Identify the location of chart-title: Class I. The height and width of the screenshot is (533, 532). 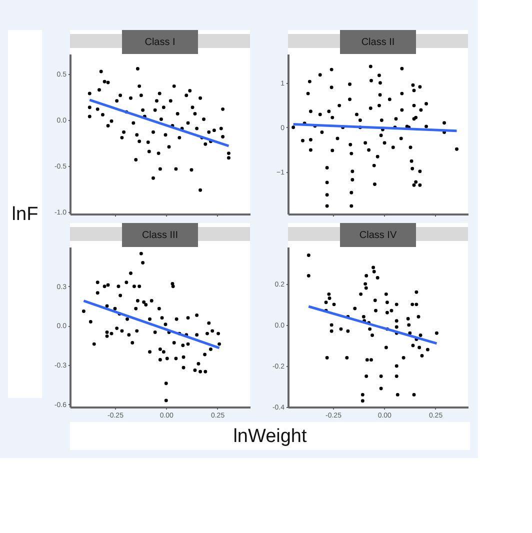
(160, 42).